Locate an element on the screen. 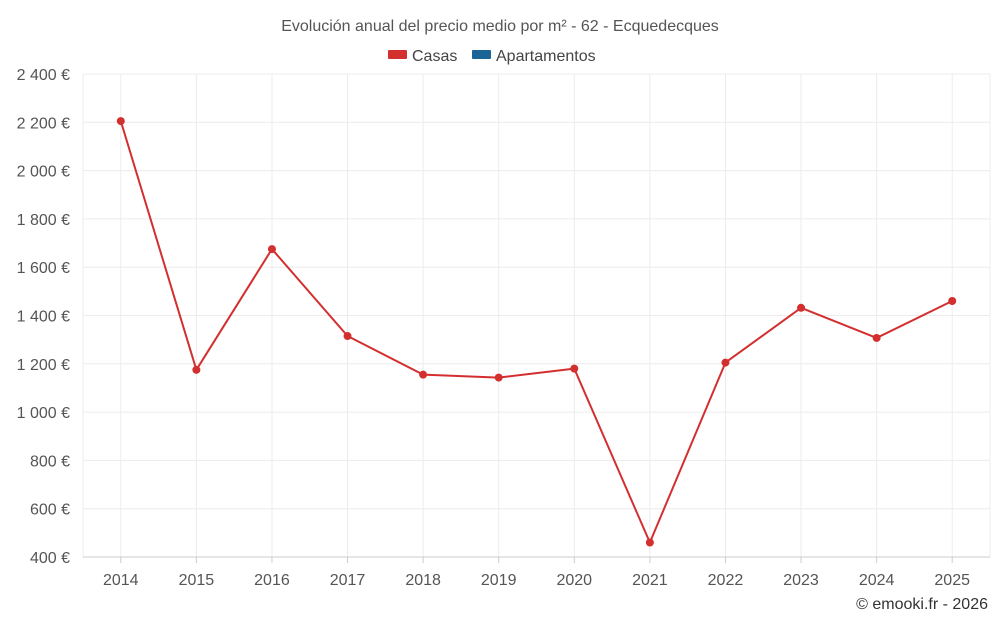  y-tick-label: 2 000 € is located at coordinates (43, 172).